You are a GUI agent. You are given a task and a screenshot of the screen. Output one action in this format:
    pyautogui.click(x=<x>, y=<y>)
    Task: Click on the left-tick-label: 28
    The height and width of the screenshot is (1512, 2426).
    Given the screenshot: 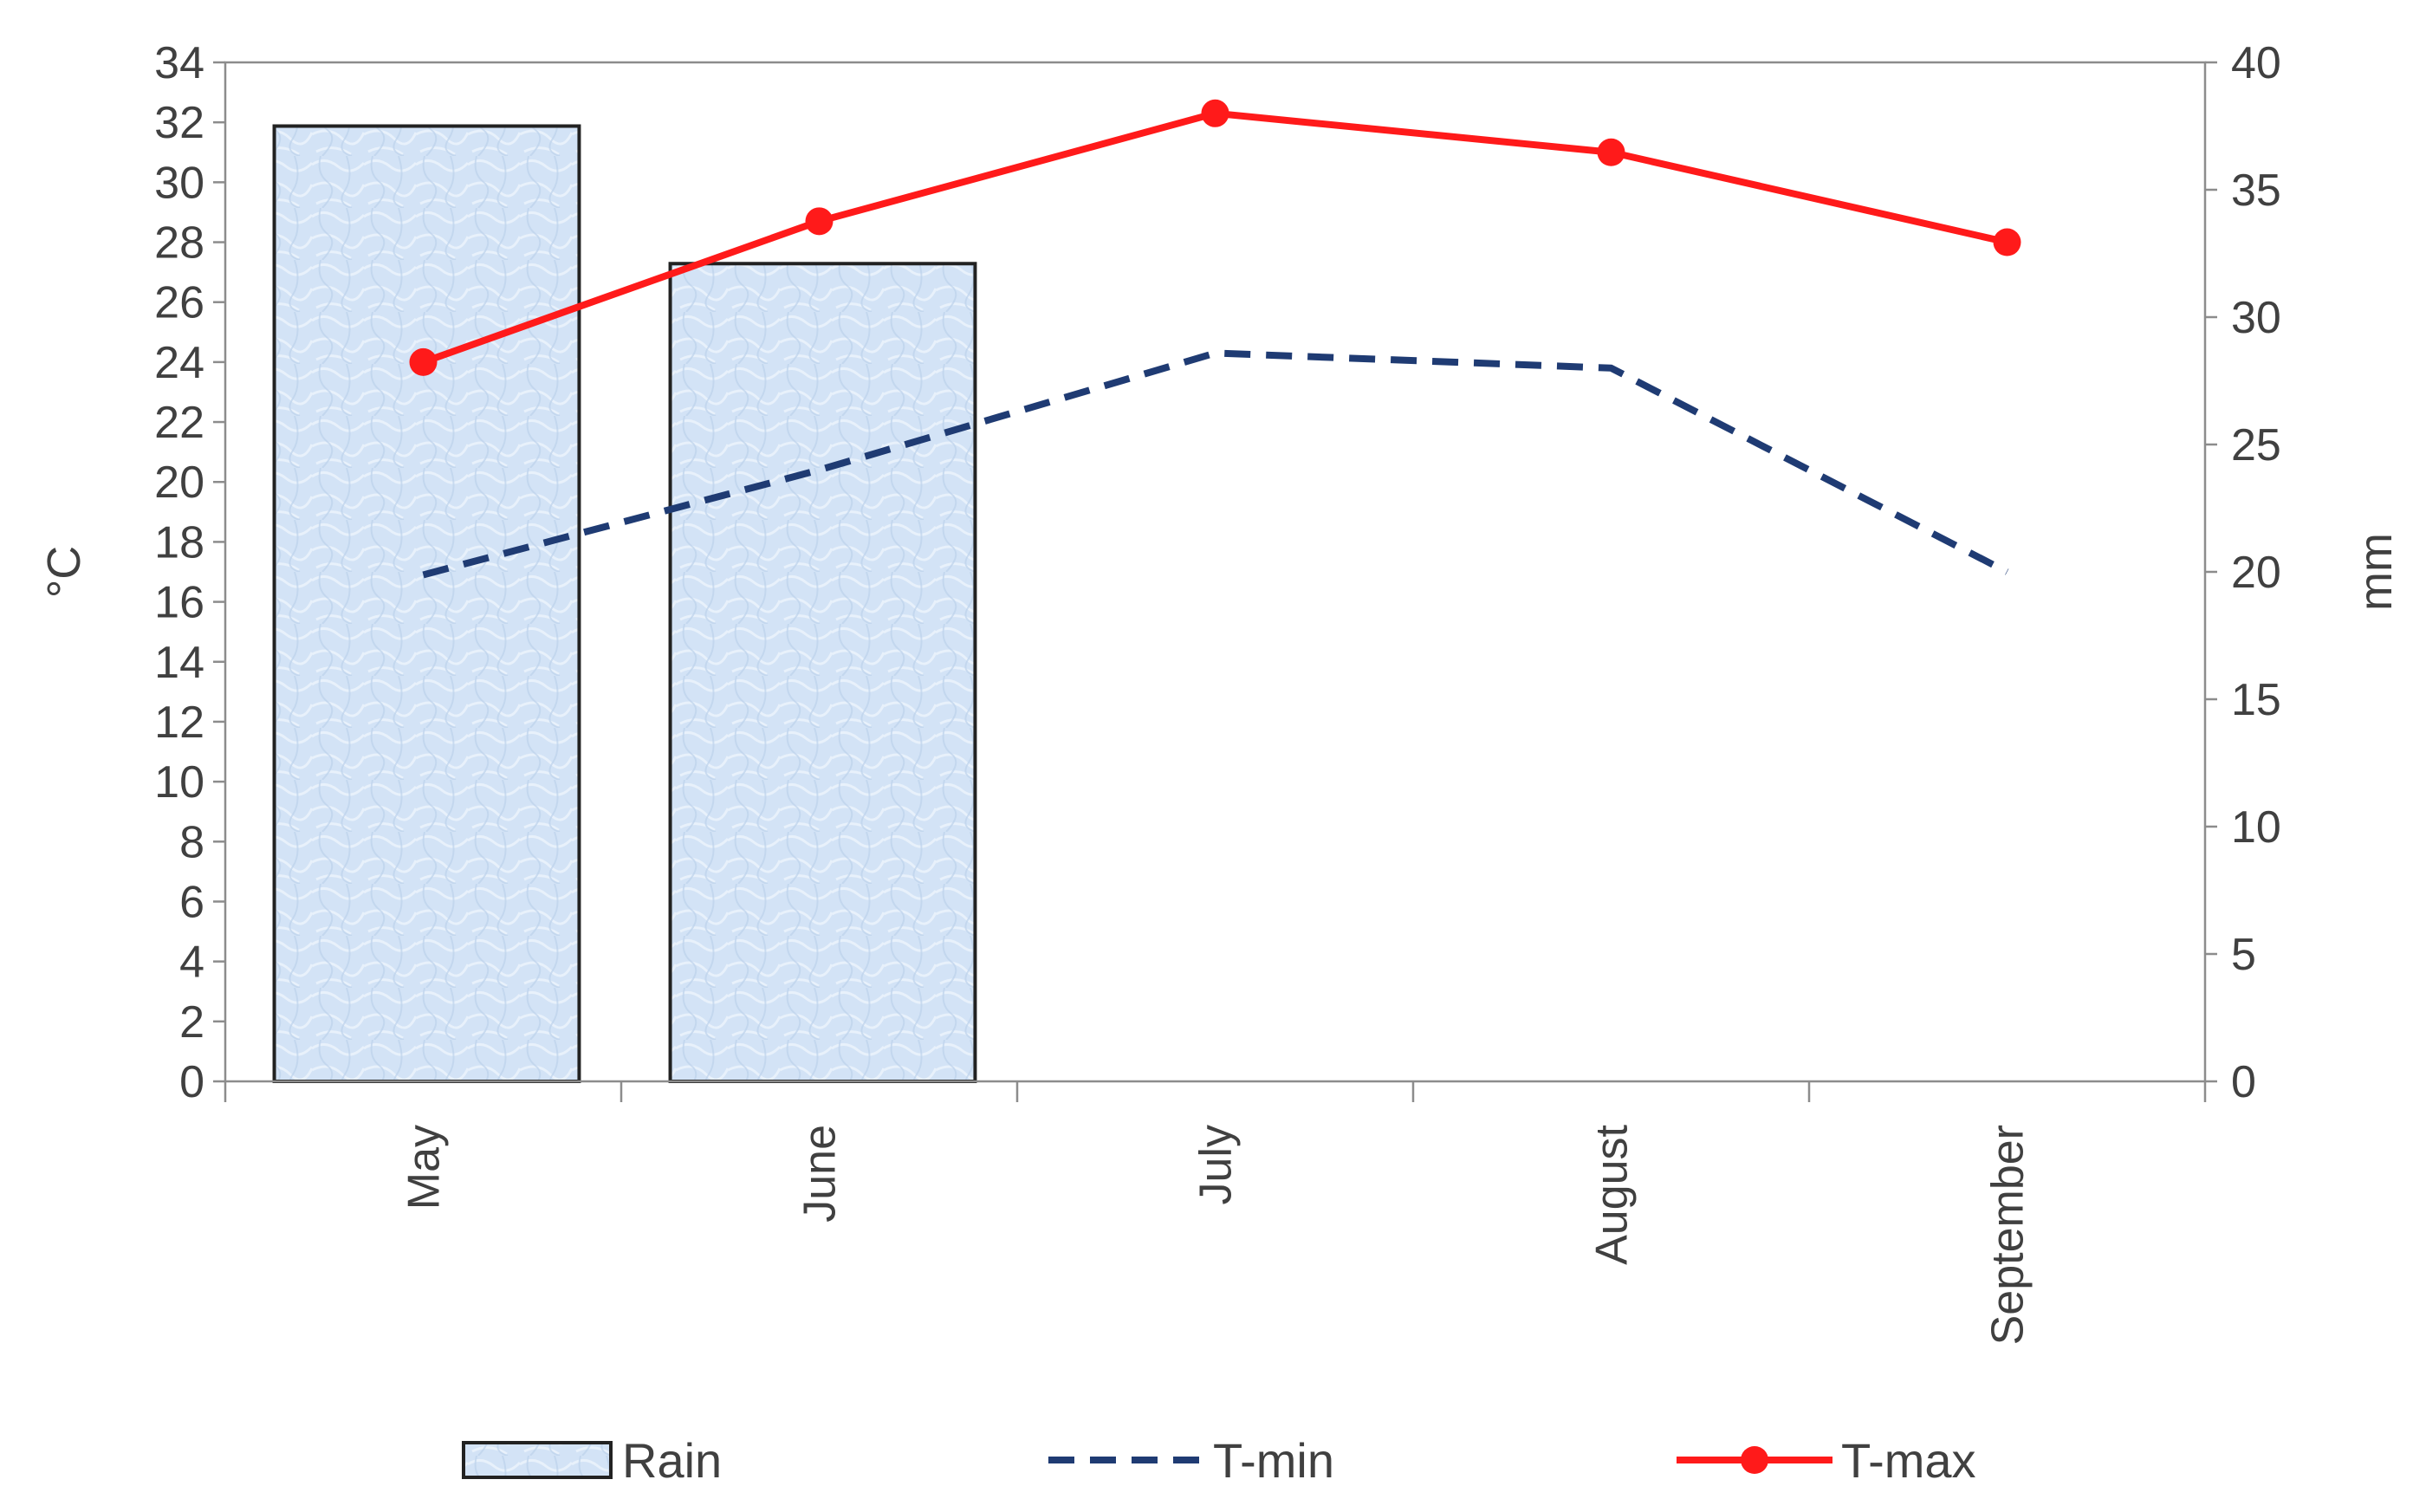 What is the action you would take?
    pyautogui.click(x=179, y=243)
    